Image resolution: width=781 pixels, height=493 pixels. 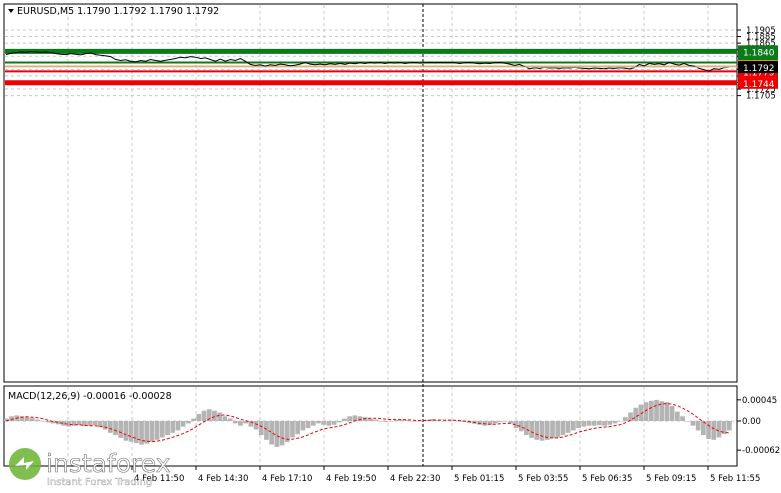 What do you see at coordinates (108, 463) in the screenshot?
I see `watermark-brand: instaforex` at bounding box center [108, 463].